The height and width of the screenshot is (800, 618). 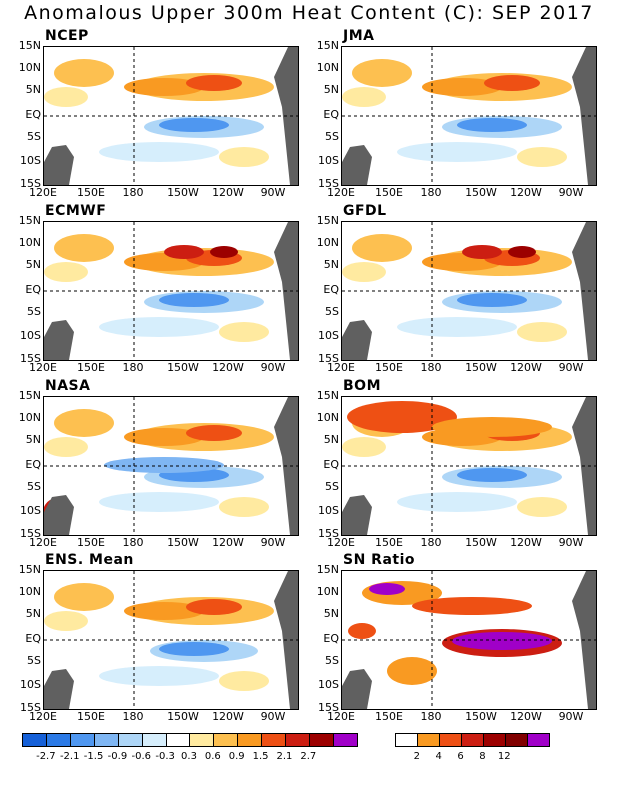 What do you see at coordinates (117, 756) in the screenshot?
I see `colorbar-label: -0.9` at bounding box center [117, 756].